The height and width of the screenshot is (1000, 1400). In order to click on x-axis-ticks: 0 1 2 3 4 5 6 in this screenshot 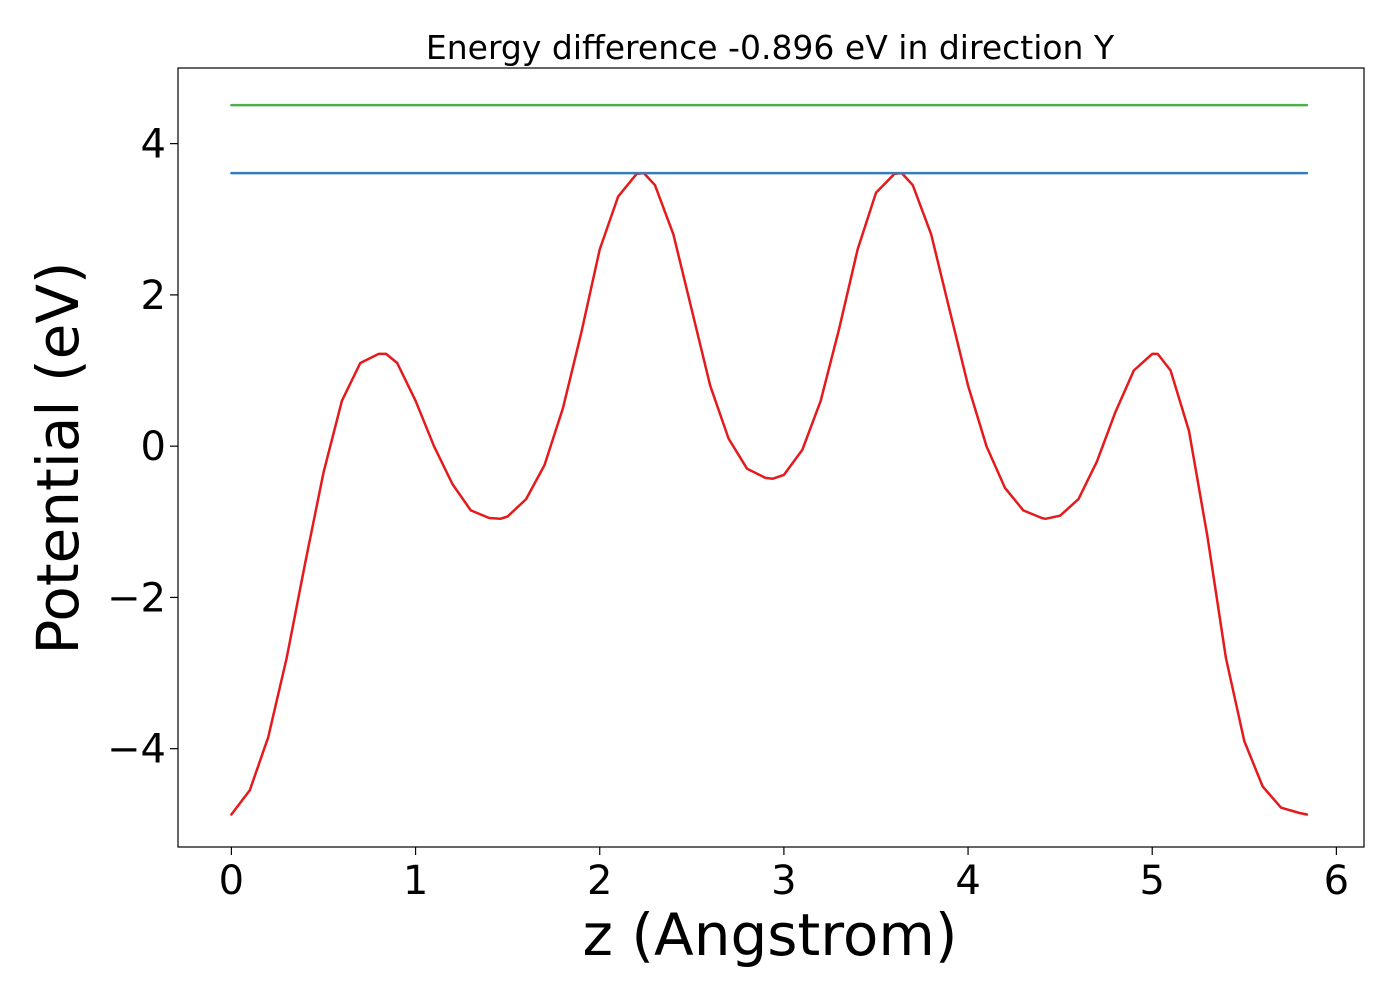, I will do `click(784, 875)`.